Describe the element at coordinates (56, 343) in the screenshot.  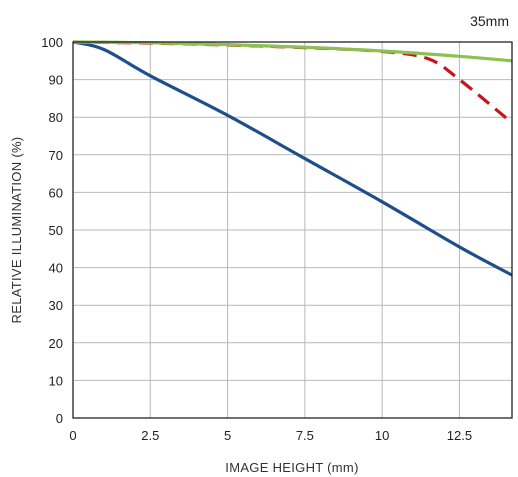
I see `y-tick-label: 20` at that location.